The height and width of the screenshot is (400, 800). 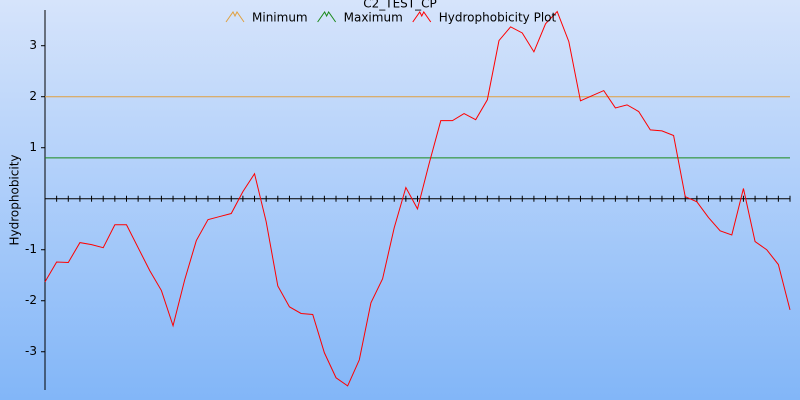 What do you see at coordinates (15, 199) in the screenshot?
I see `y-axis-label: Hydrophobicity` at bounding box center [15, 199].